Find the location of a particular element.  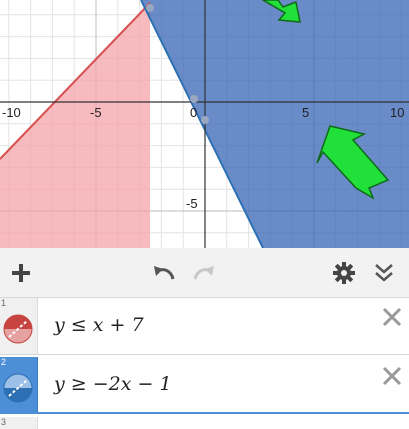

collapse-list-button is located at coordinates (384, 273).